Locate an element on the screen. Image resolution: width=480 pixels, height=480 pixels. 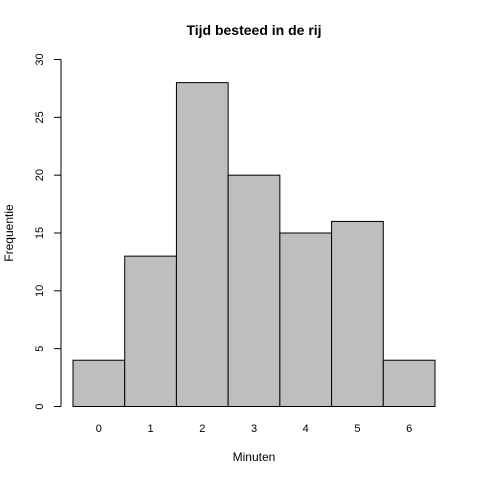
chart-title: Tijd besteed in de rij is located at coordinates (253, 30).